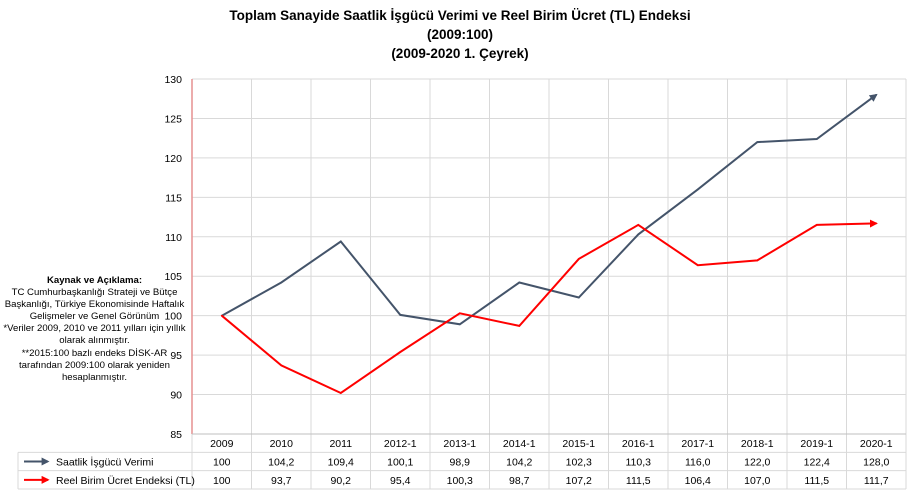  I want to click on x-tick-label: 2017-1, so click(697, 444).